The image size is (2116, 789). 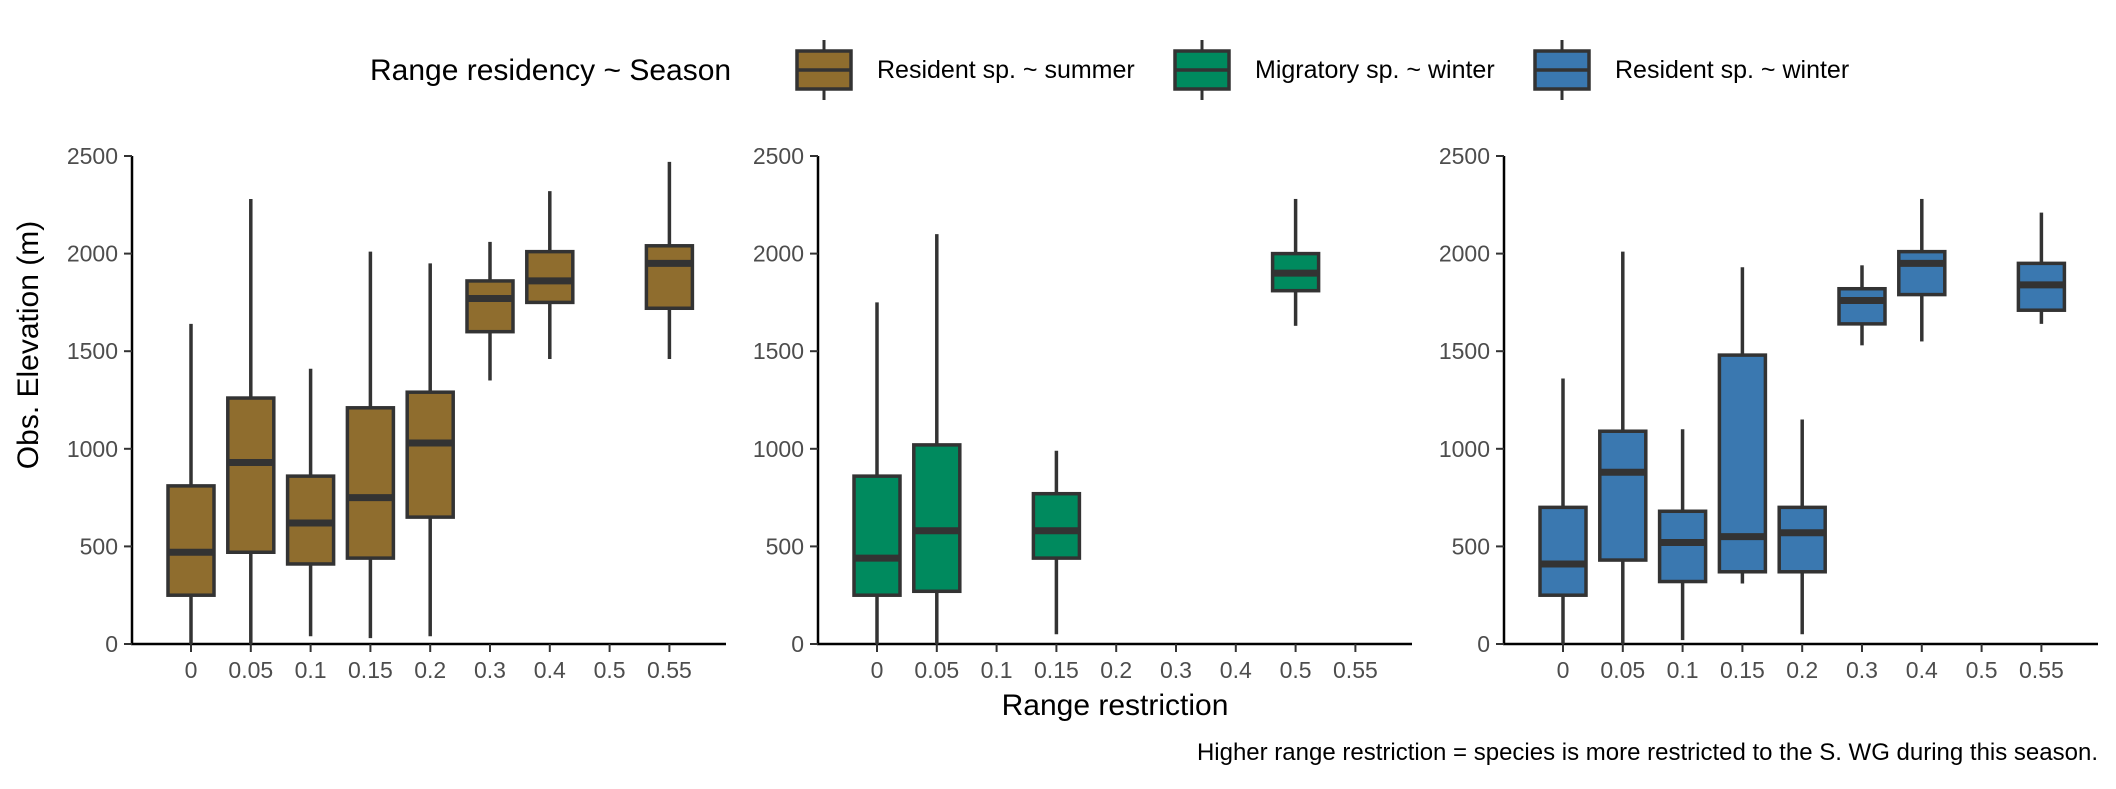 I want to click on box-0.5, so click(x=1295, y=262).